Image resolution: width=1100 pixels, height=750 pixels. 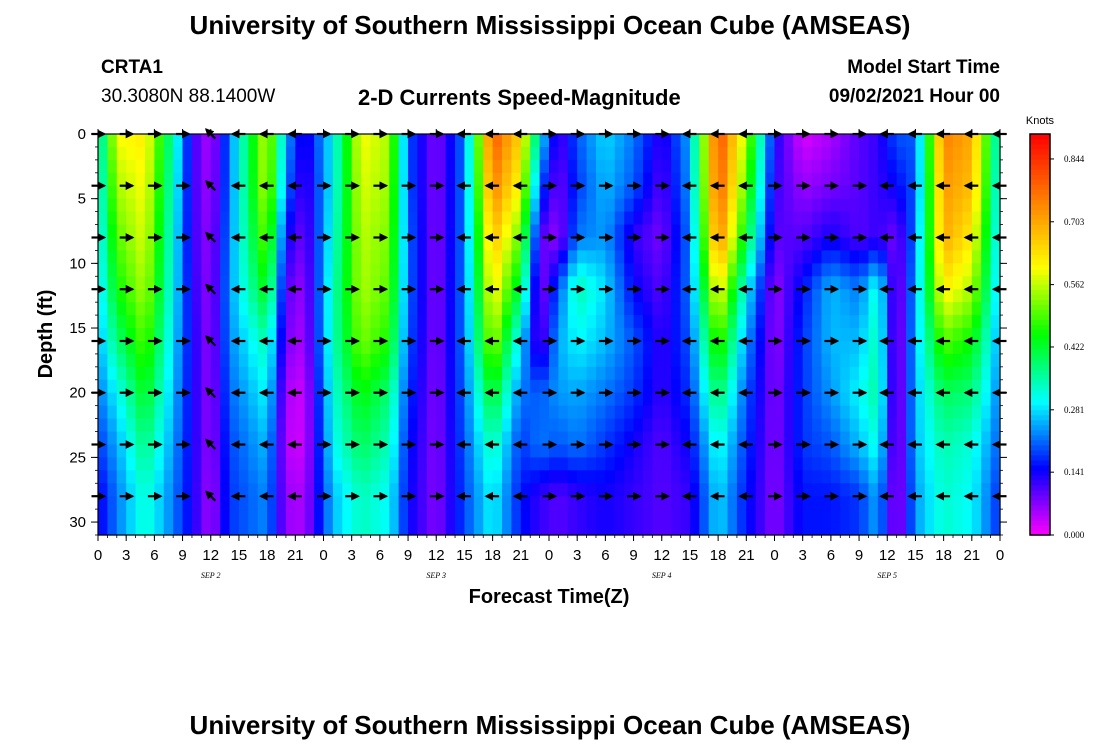 What do you see at coordinates (803, 555) in the screenshot?
I see `x-tick-label: 3` at bounding box center [803, 555].